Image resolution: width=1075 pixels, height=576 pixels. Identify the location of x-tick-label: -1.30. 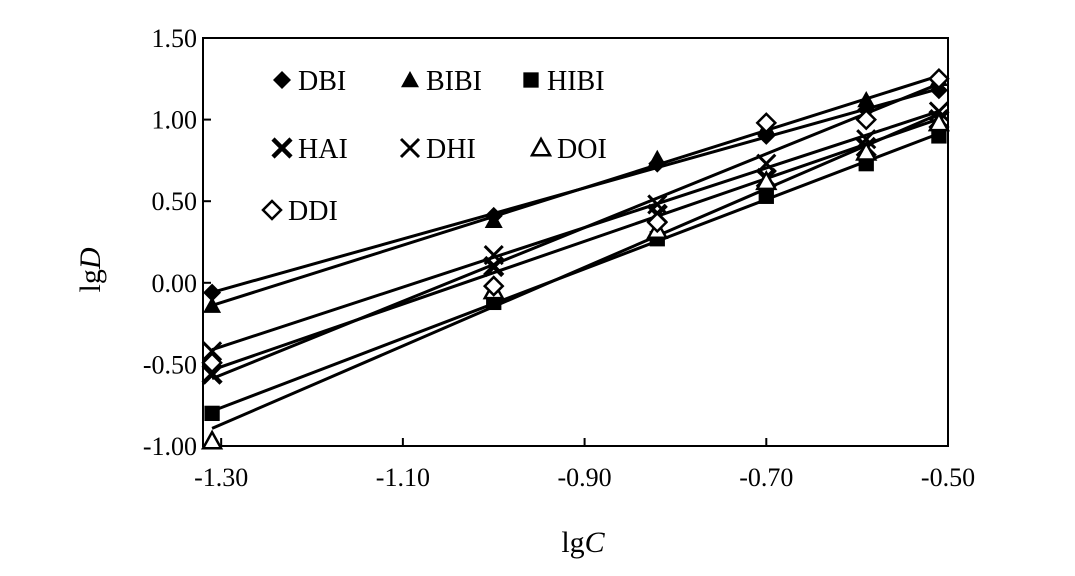
(221, 477).